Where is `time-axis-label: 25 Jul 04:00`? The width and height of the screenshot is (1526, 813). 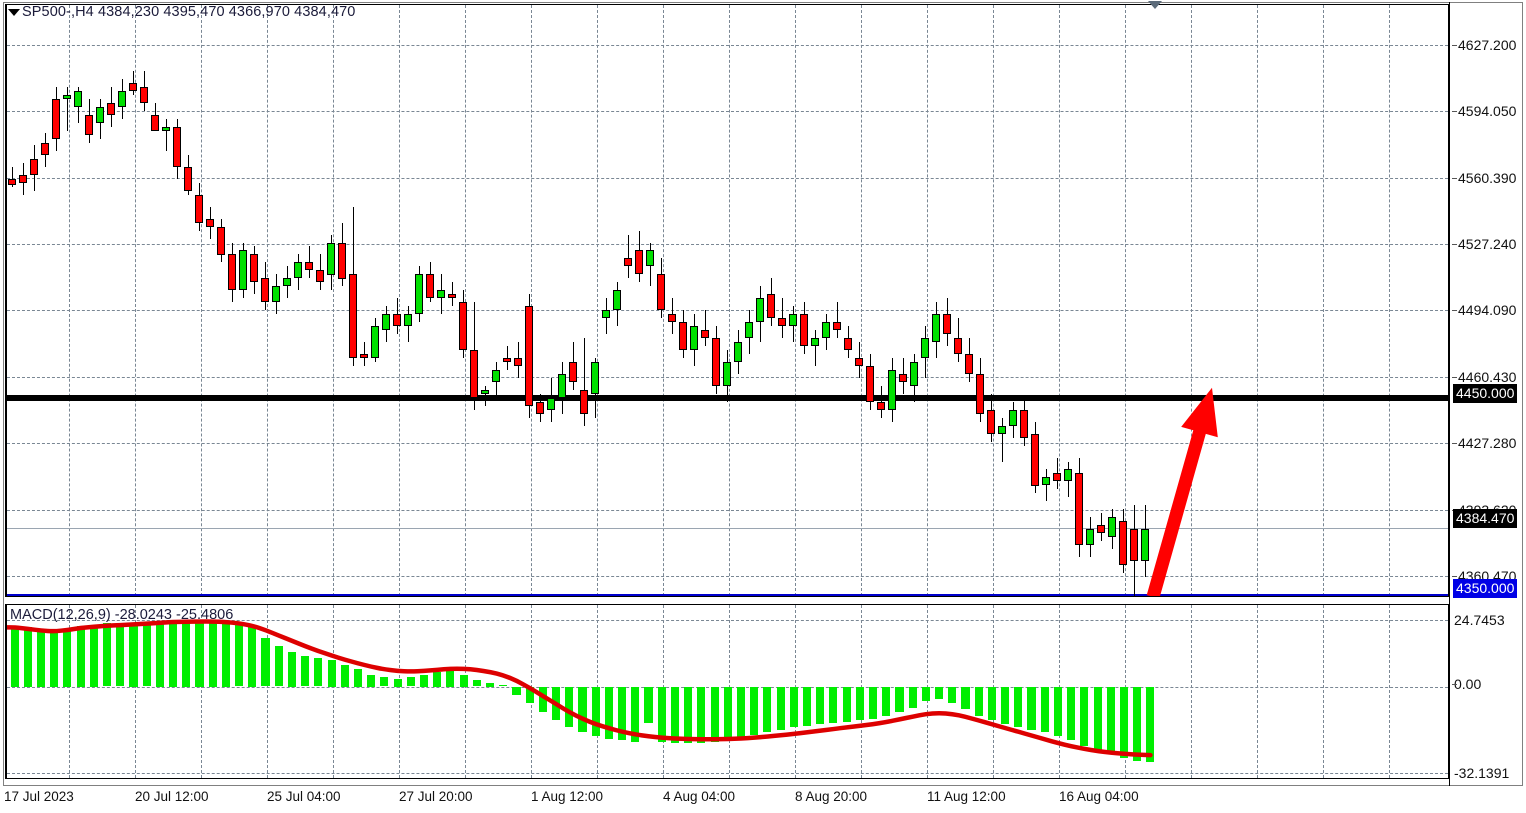
time-axis-label: 25 Jul 04:00 is located at coordinates (304, 796).